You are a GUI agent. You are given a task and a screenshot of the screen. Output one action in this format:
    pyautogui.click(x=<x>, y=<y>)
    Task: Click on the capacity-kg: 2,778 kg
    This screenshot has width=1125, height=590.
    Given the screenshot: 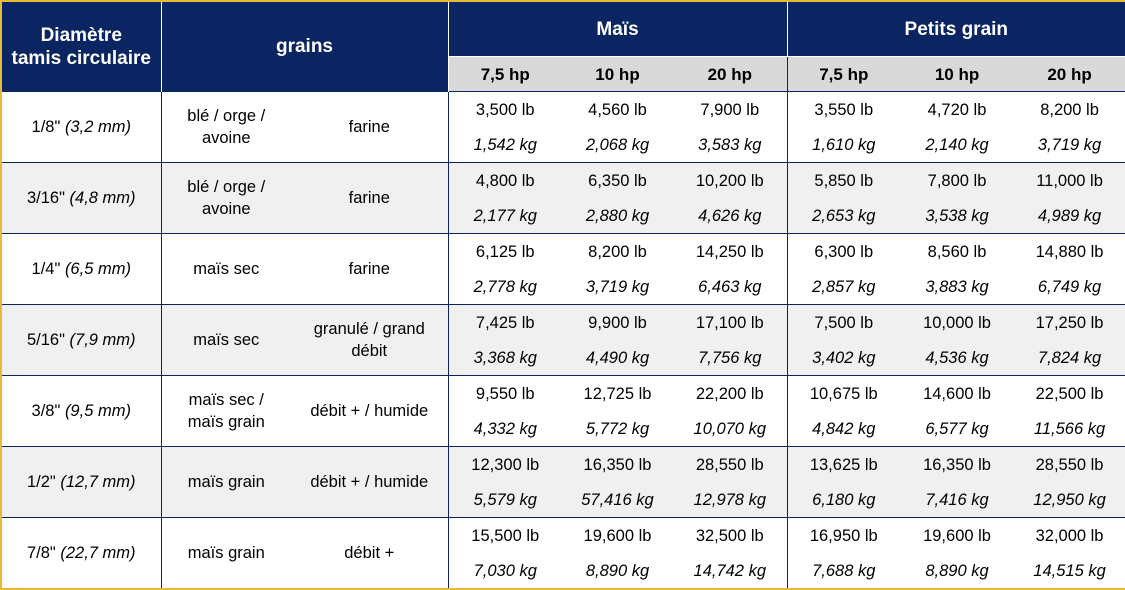 What is the action you would take?
    pyautogui.click(x=505, y=287)
    